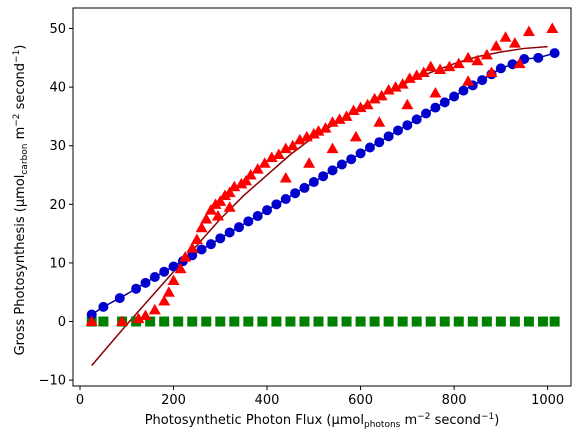 This screenshot has height=441, width=582. I want to click on x-tick-label: 1000, so click(547, 400).